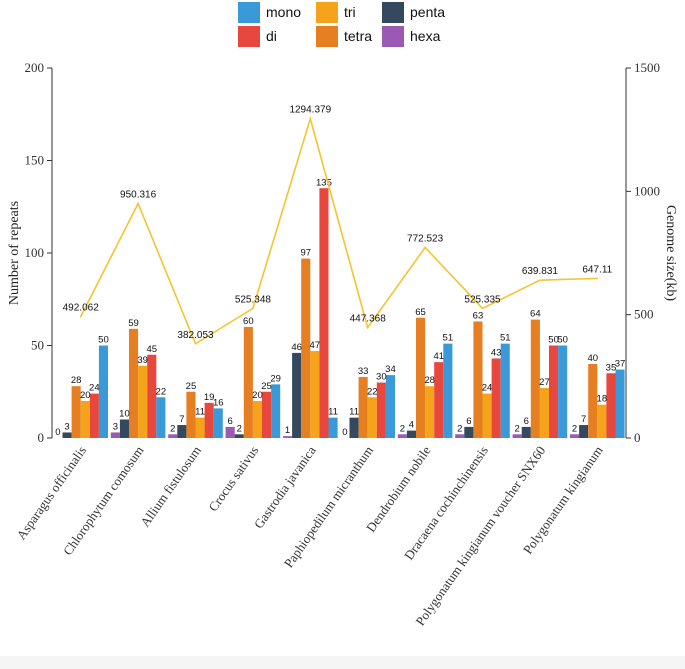 Image resolution: width=685 pixels, height=669 pixels. What do you see at coordinates (283, 12) in the screenshot?
I see `legend-label-mono: mono` at bounding box center [283, 12].